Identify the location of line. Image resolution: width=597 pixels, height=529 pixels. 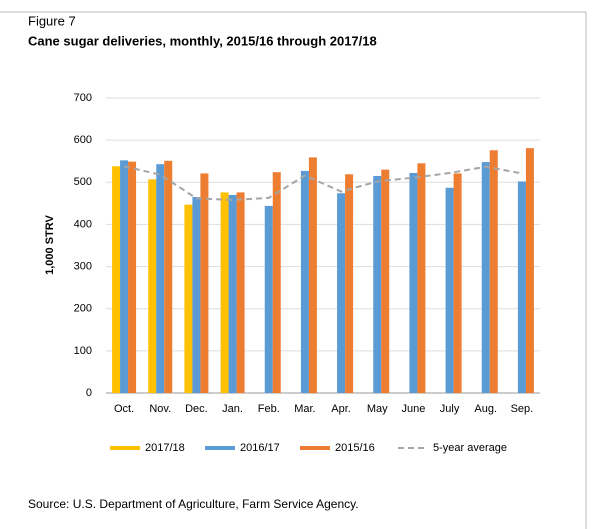
(323, 183).